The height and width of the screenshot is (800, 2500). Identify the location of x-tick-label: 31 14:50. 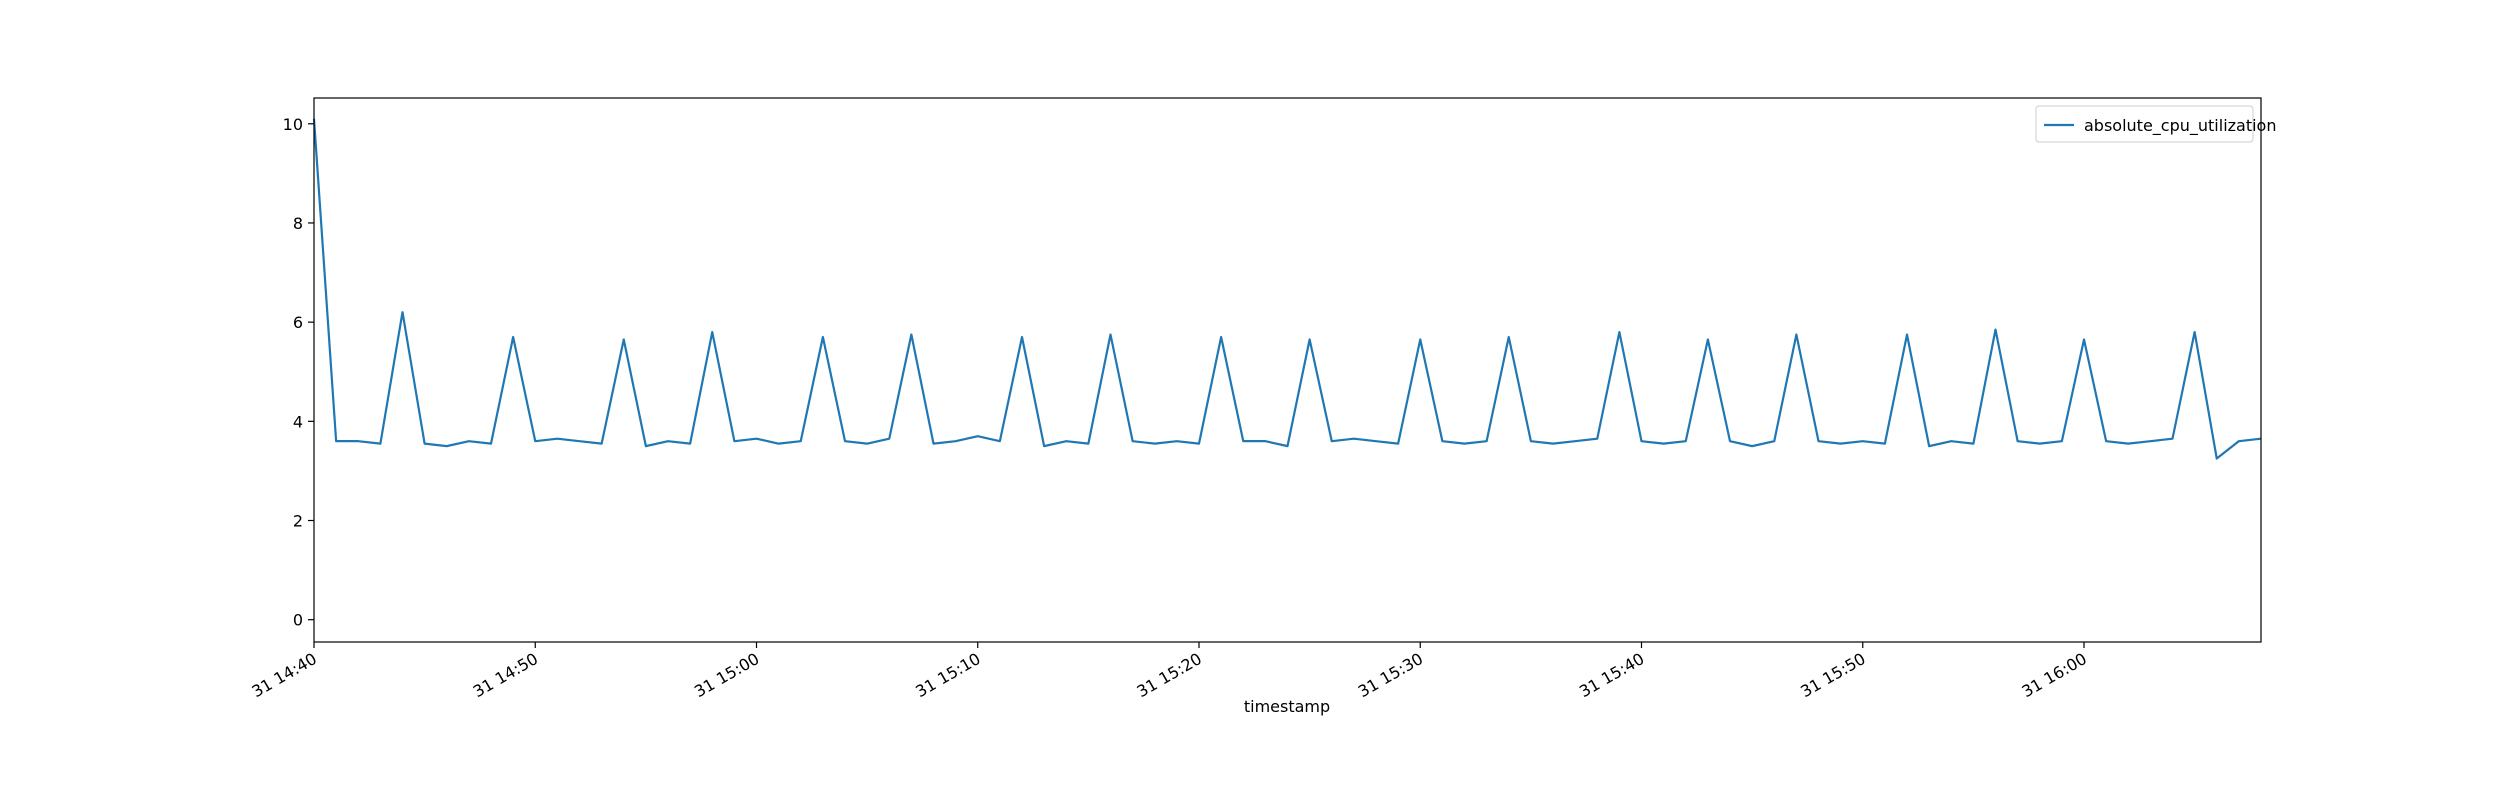
(505, 675).